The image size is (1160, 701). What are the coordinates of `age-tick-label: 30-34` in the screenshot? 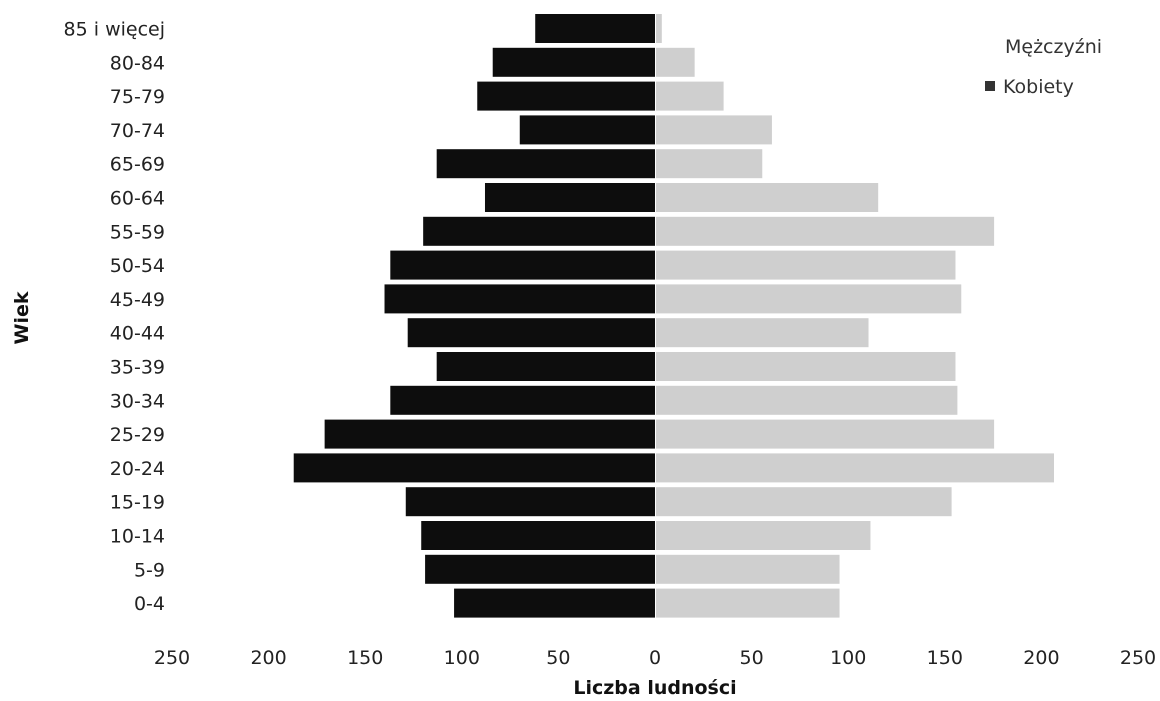 It's located at (137, 401).